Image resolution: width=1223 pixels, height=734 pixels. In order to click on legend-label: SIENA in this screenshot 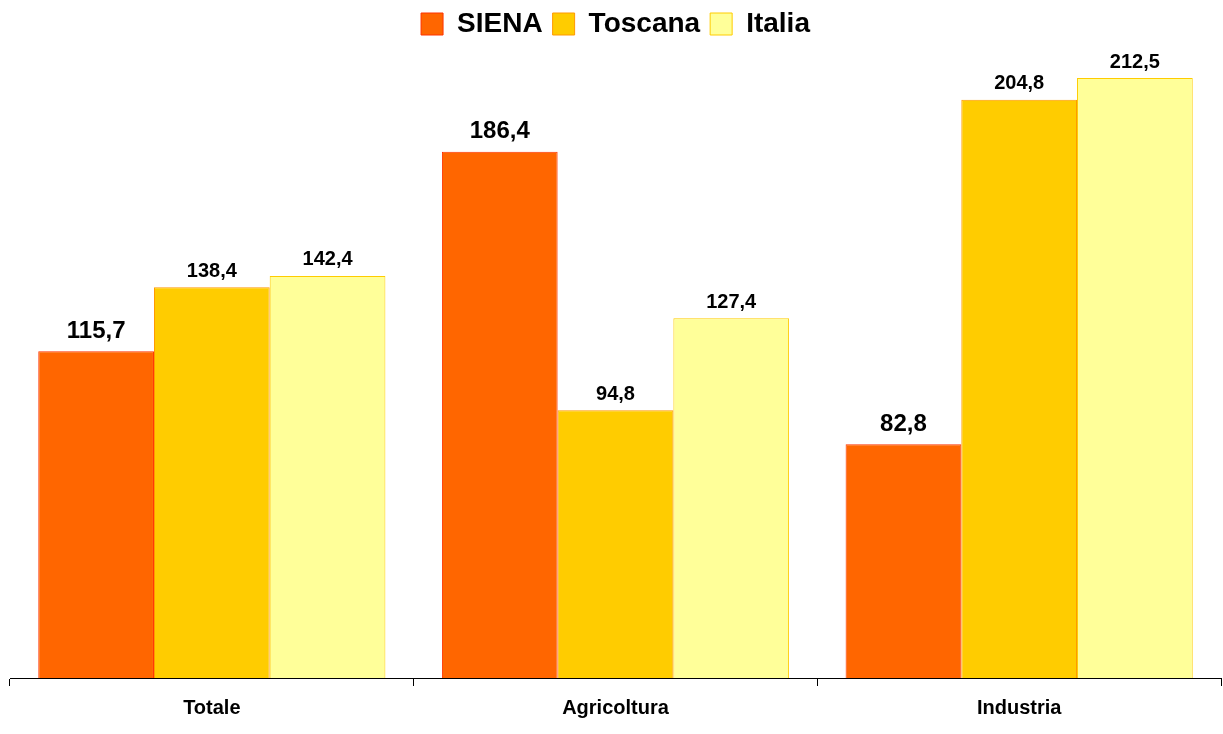, I will do `click(500, 22)`.